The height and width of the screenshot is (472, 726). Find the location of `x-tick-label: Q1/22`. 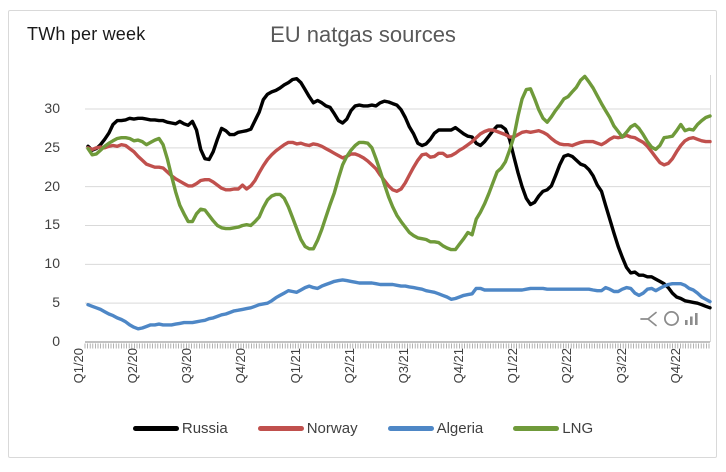

x-tick-label: Q1/22 is located at coordinates (512, 376).